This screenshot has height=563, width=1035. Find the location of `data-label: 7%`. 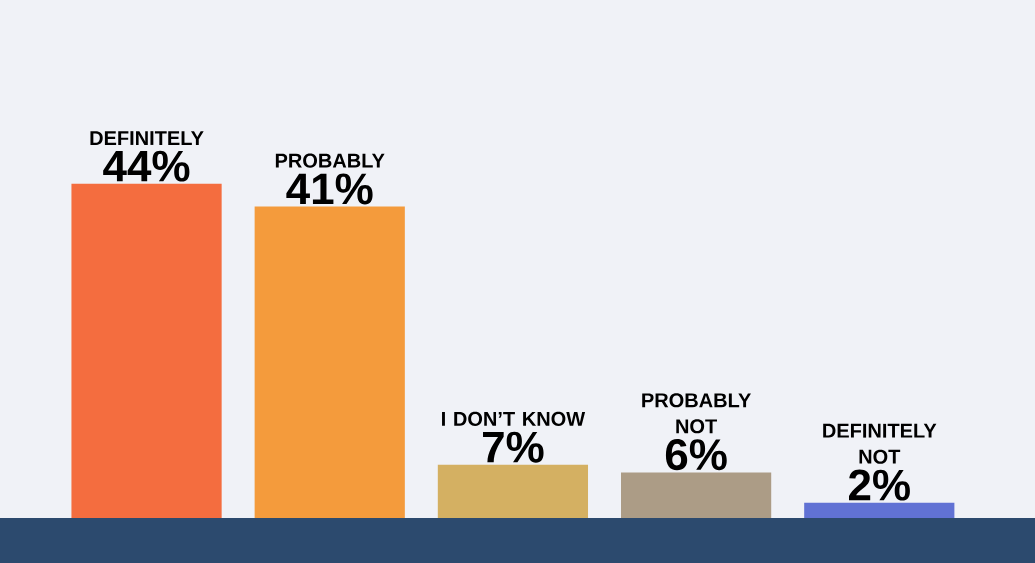

data-label: 7% is located at coordinates (513, 447).